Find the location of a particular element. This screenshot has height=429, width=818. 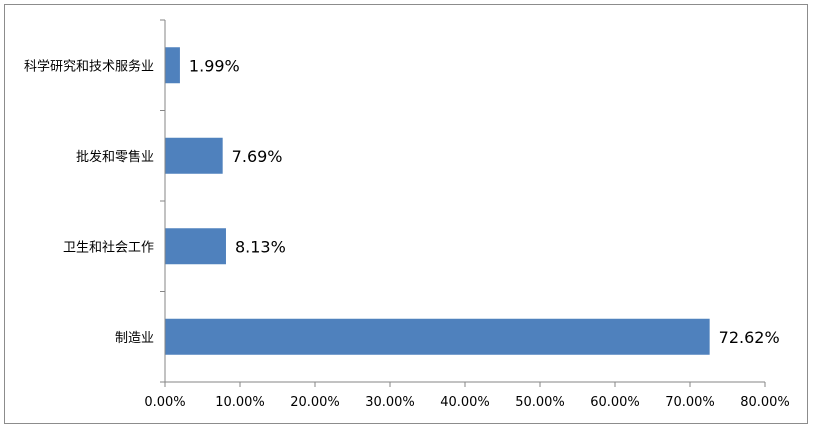

x-tick-label: 70.00% is located at coordinates (690, 402).